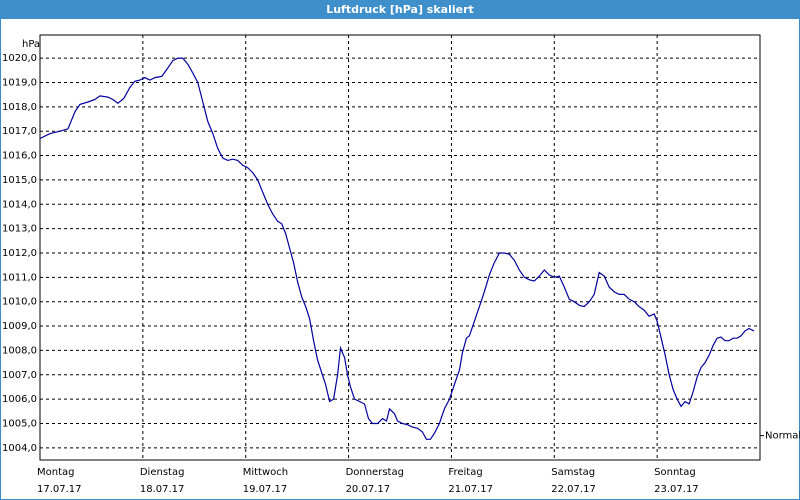  I want to click on x-tick-date: 19.07.17, so click(265, 489).